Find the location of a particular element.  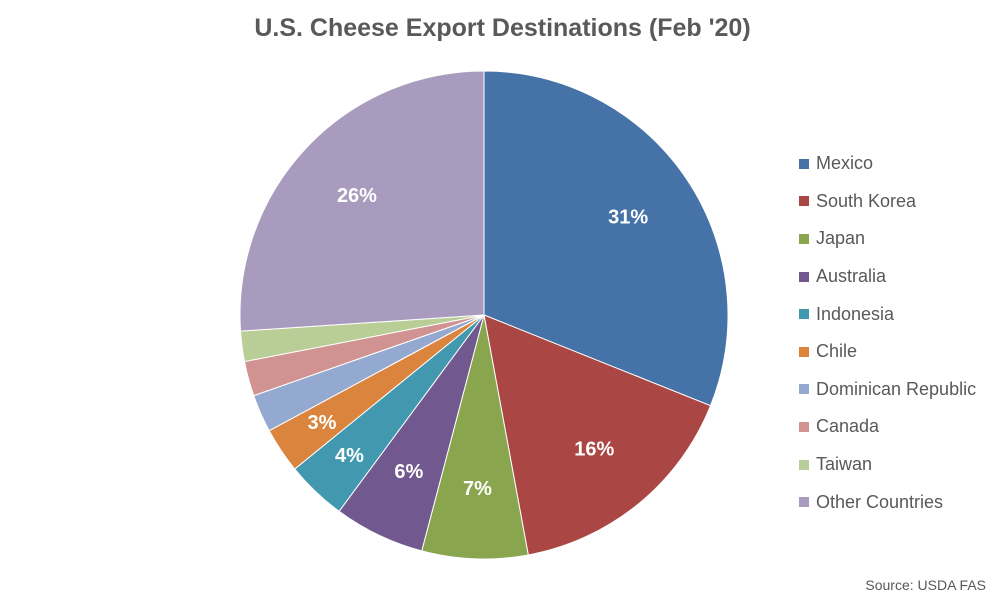

data-label-chile: 3% is located at coordinates (321, 423).